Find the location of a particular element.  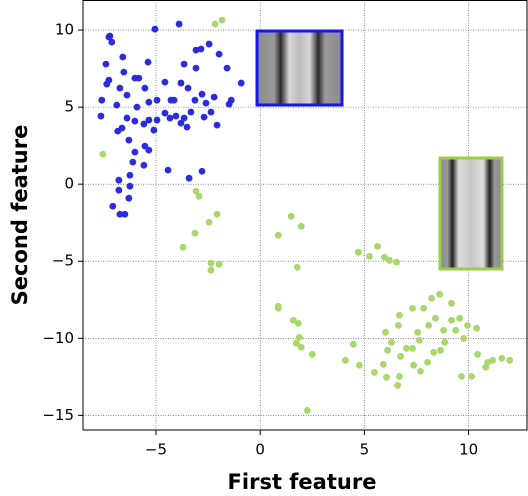

x-tick-label: 0 is located at coordinates (260, 450).